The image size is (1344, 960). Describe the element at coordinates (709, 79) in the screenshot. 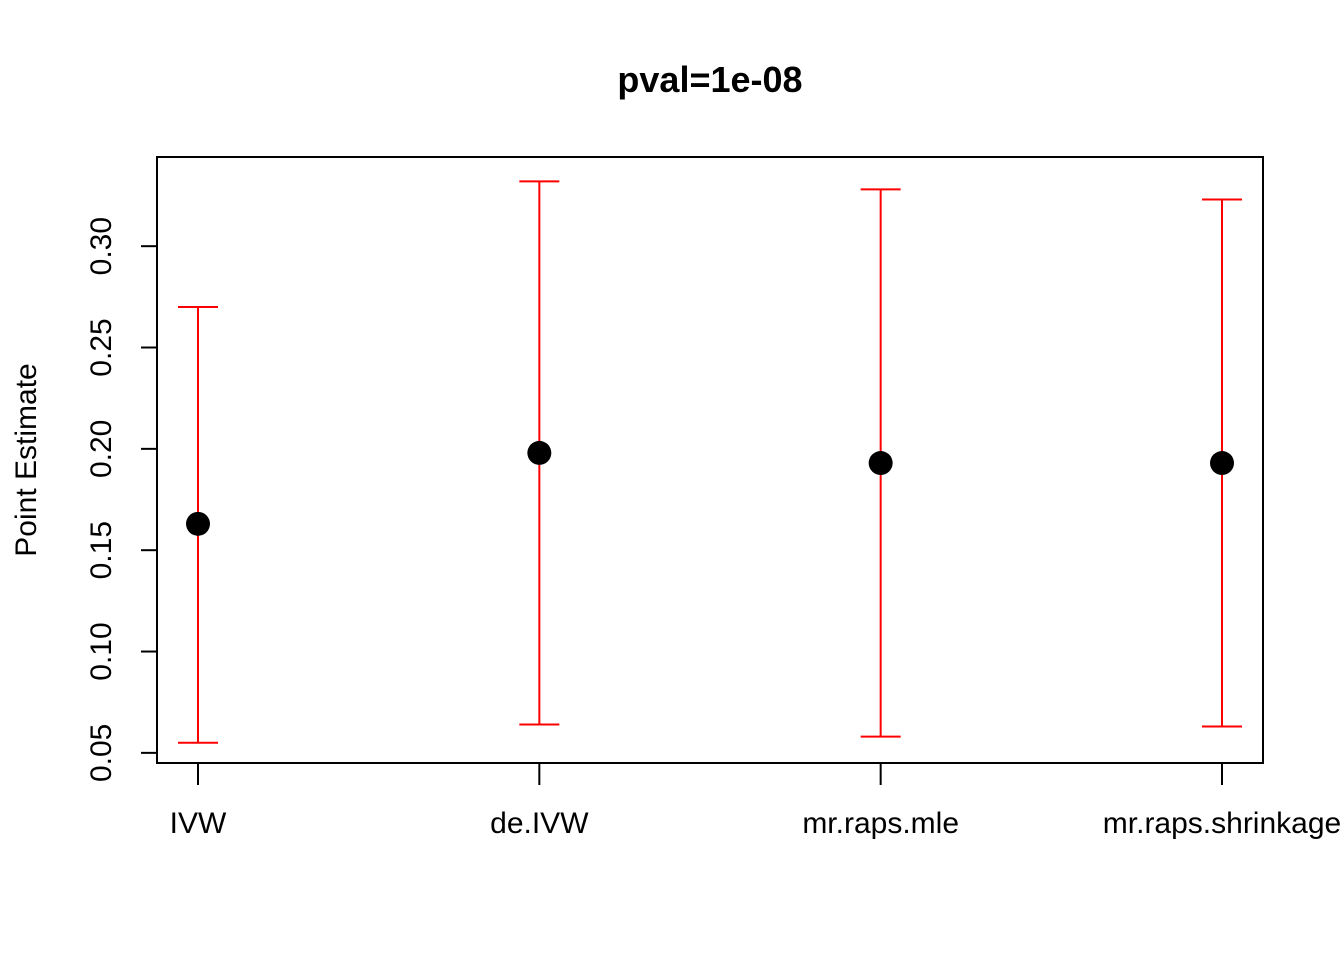

I see `chart-title: pval=1e-08` at that location.